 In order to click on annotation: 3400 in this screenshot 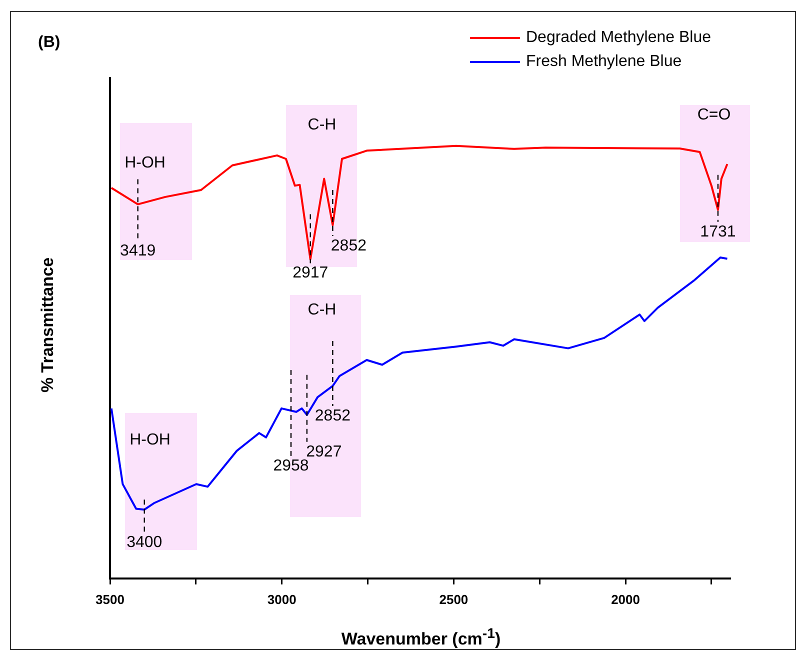, I will do `click(144, 543)`.